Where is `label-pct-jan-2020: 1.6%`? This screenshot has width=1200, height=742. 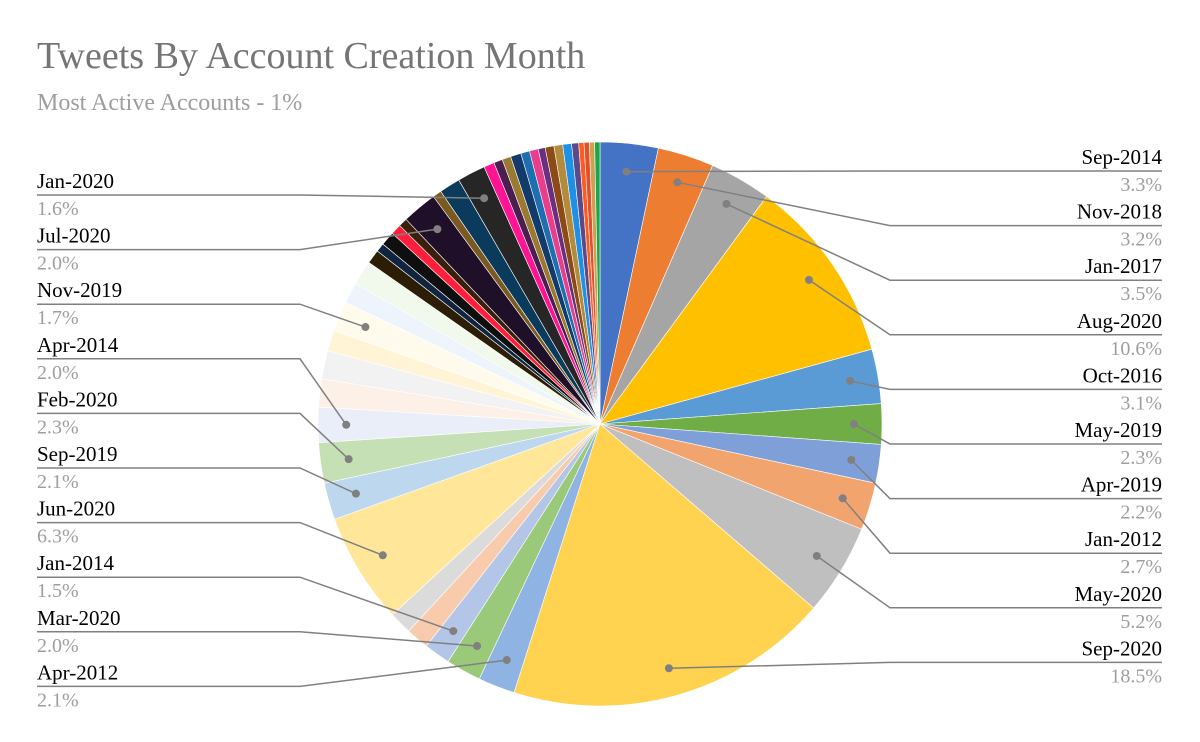 label-pct-jan-2020: 1.6% is located at coordinates (58, 209).